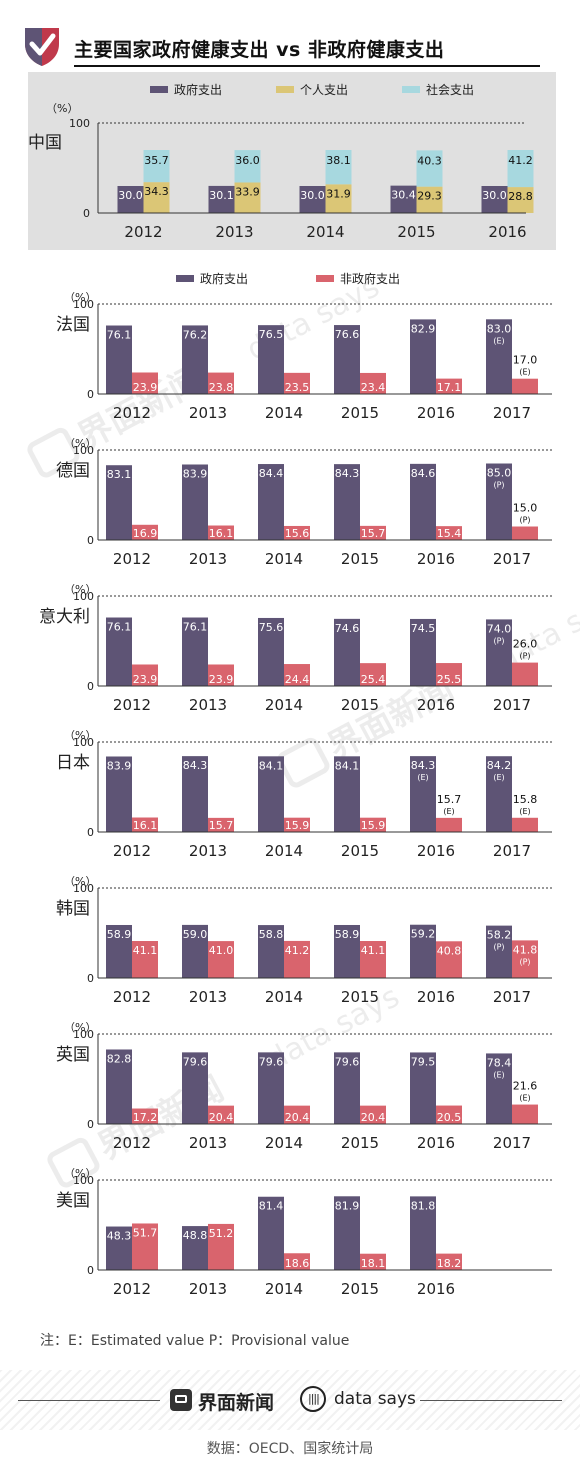  Describe the element at coordinates (247, 160) in the screenshot. I see `value-label-social: 36.0` at that location.